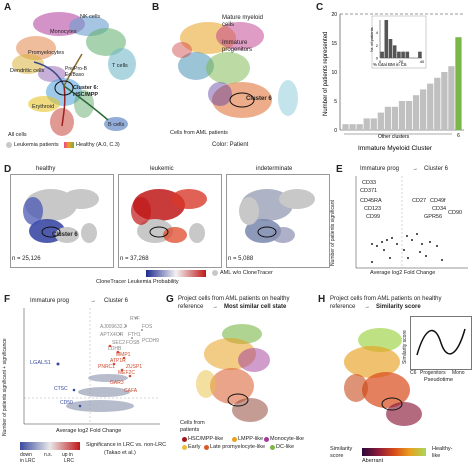 This screenshot has height=476, width=474. What do you see at coordinates (394, 137) in the screenshot?
I see `c-other-clusters: Other clusters` at bounding box center [394, 137].